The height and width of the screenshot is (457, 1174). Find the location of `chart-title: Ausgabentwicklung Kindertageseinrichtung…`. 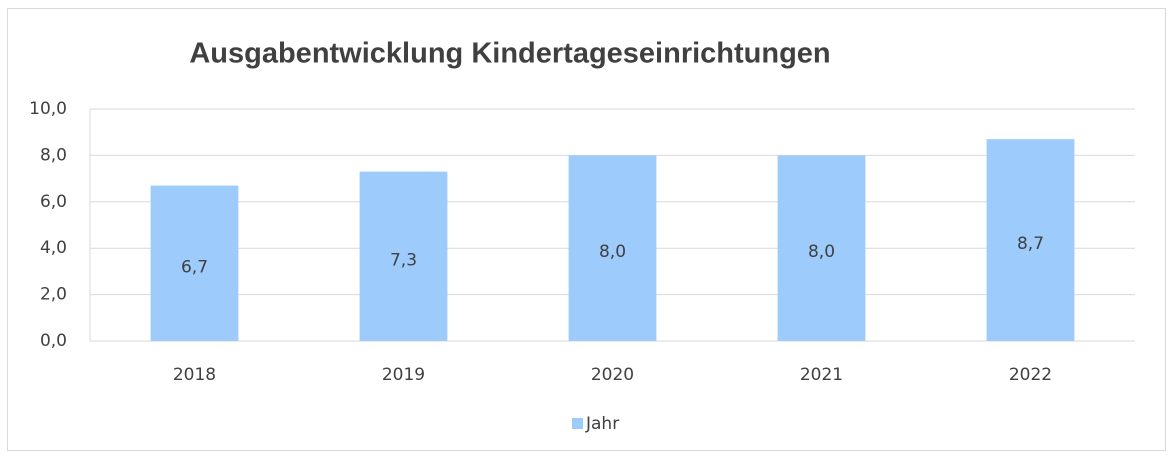

chart-title: Ausgabentwicklung Kindertageseinrichtung… is located at coordinates (509, 54).